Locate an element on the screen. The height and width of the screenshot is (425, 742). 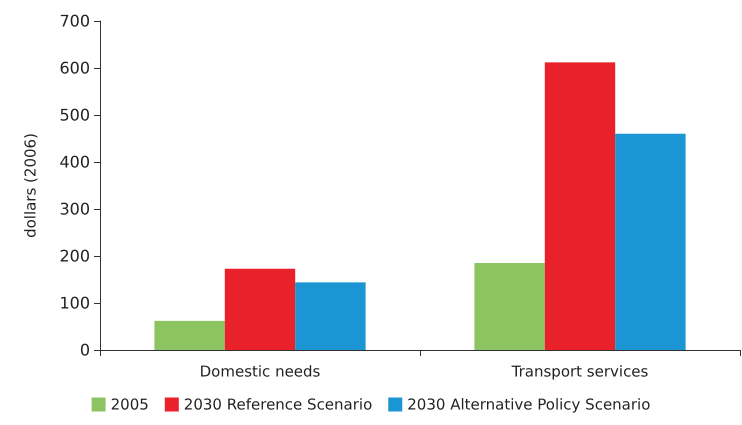
legend-label: 2005 is located at coordinates (129, 405).